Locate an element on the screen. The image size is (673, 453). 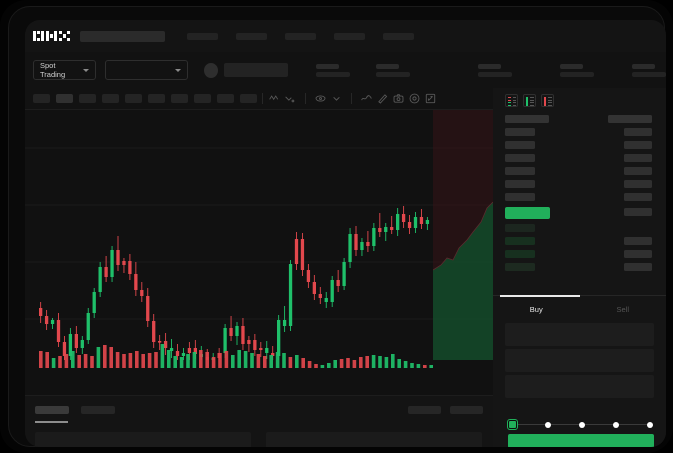
tab-buy-label: Buy is located at coordinates (536, 309).